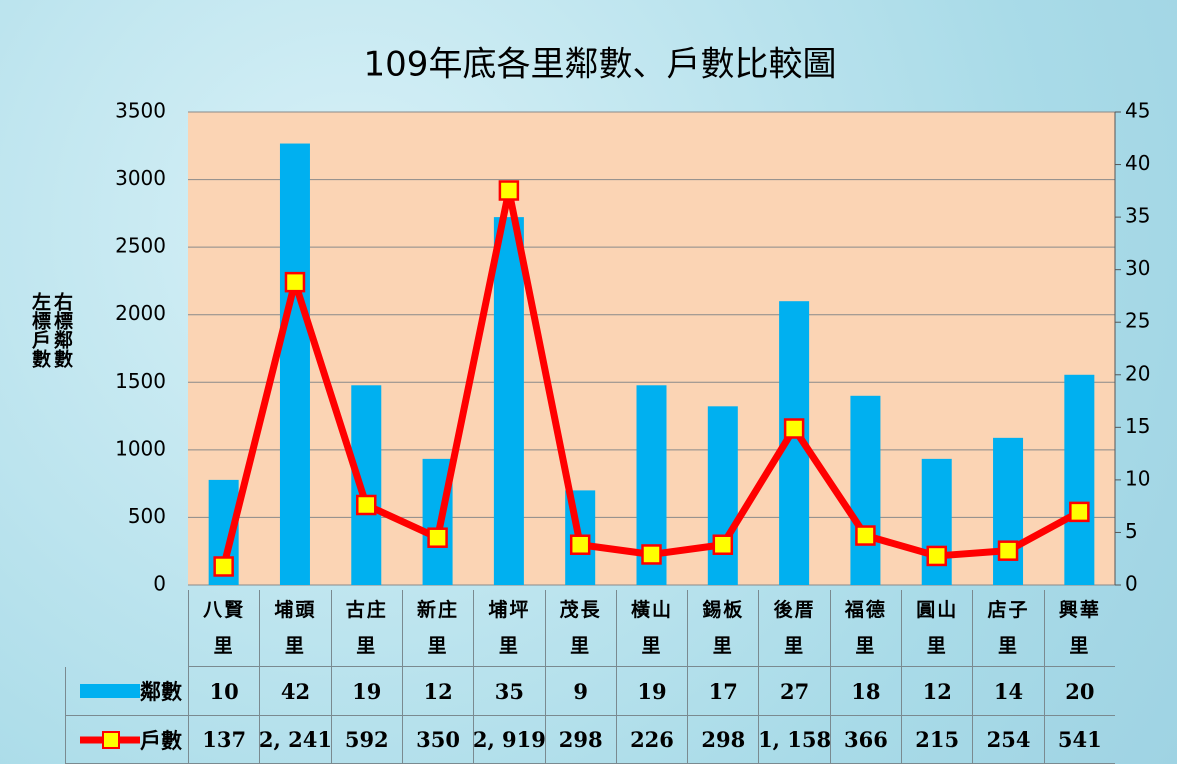 This screenshot has width=1177, height=764. I want to click on category-text: 新庄里, so click(438, 628).